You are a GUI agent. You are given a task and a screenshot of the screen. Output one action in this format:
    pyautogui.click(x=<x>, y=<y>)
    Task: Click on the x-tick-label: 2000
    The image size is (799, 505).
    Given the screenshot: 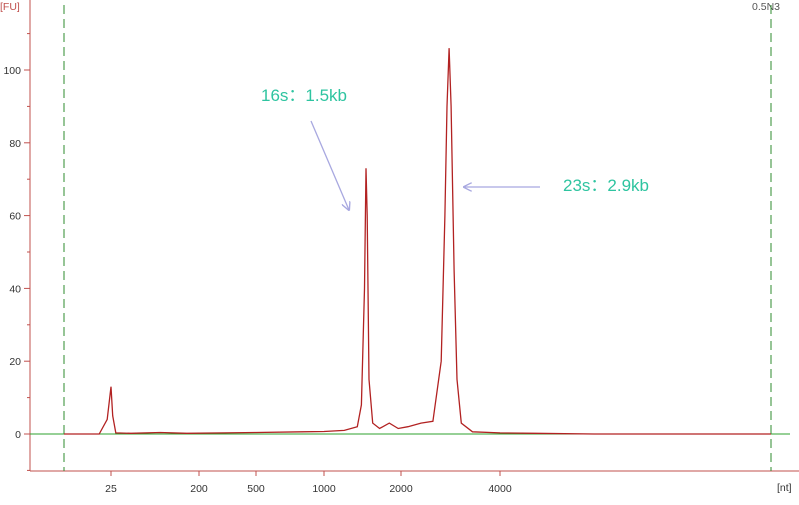 What is the action you would take?
    pyautogui.click(x=401, y=489)
    